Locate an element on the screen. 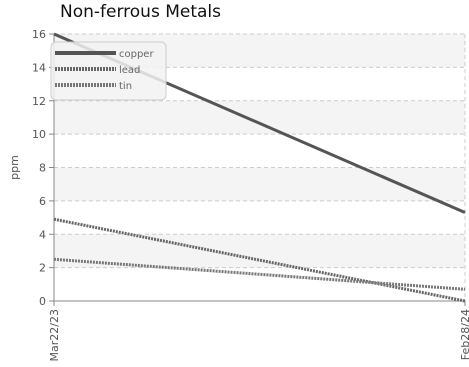 This screenshot has height=367, width=469. legend-label-copper: copper is located at coordinates (136, 54).